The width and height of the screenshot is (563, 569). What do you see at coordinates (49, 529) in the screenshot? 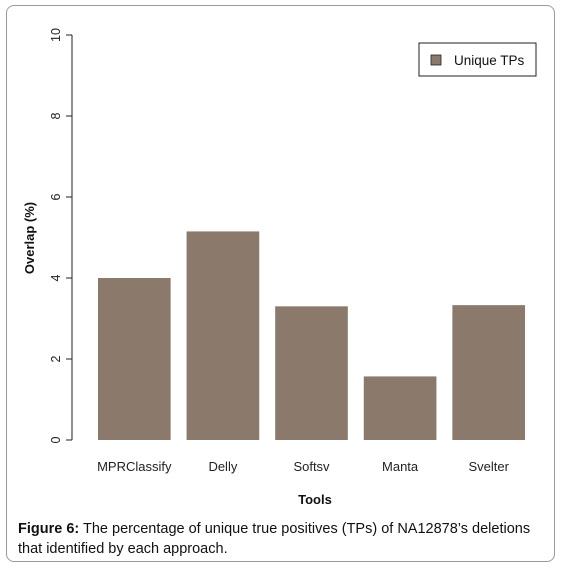
I see `caption-label: Figure 6:` at bounding box center [49, 529].